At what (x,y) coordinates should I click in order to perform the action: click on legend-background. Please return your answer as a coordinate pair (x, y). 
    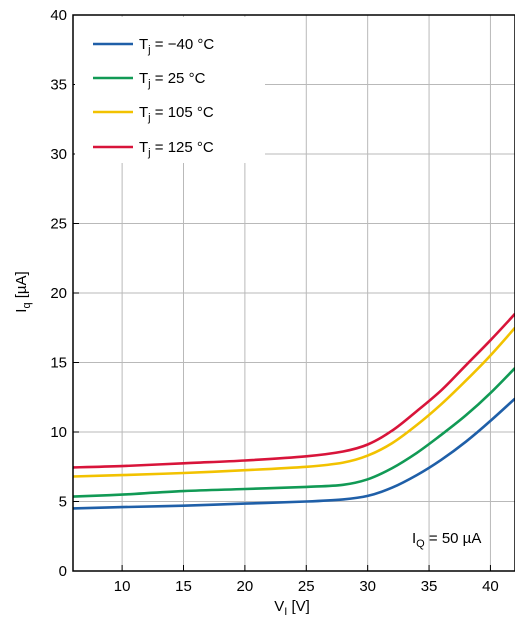
    Looking at the image, I should click on (170, 90).